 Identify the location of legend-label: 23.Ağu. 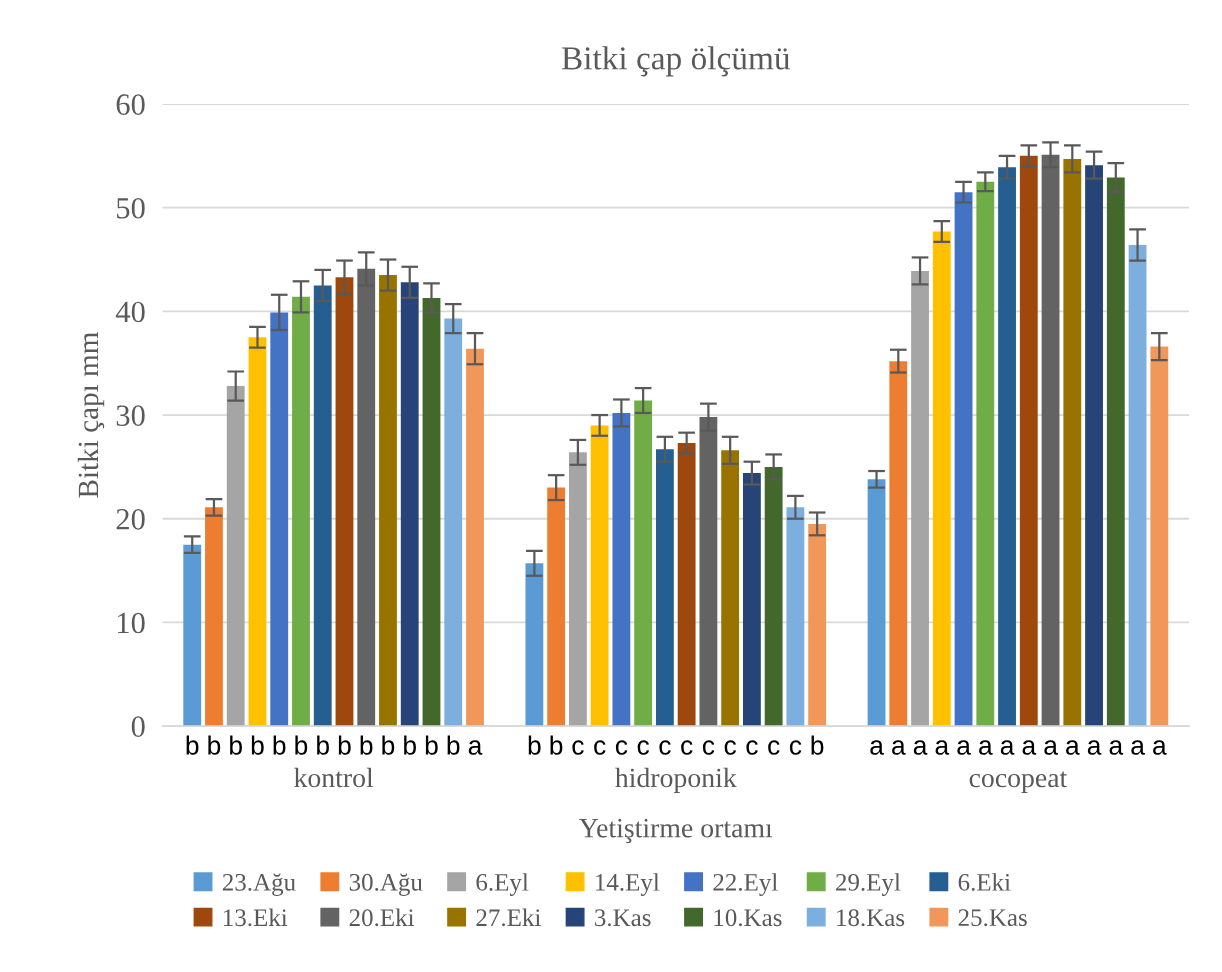
(259, 884).